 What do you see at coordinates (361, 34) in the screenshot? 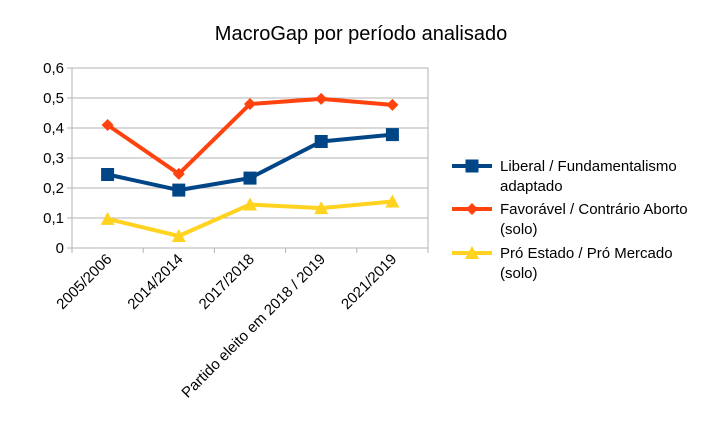
I see `chart-title: MacroGap por período analisado` at bounding box center [361, 34].